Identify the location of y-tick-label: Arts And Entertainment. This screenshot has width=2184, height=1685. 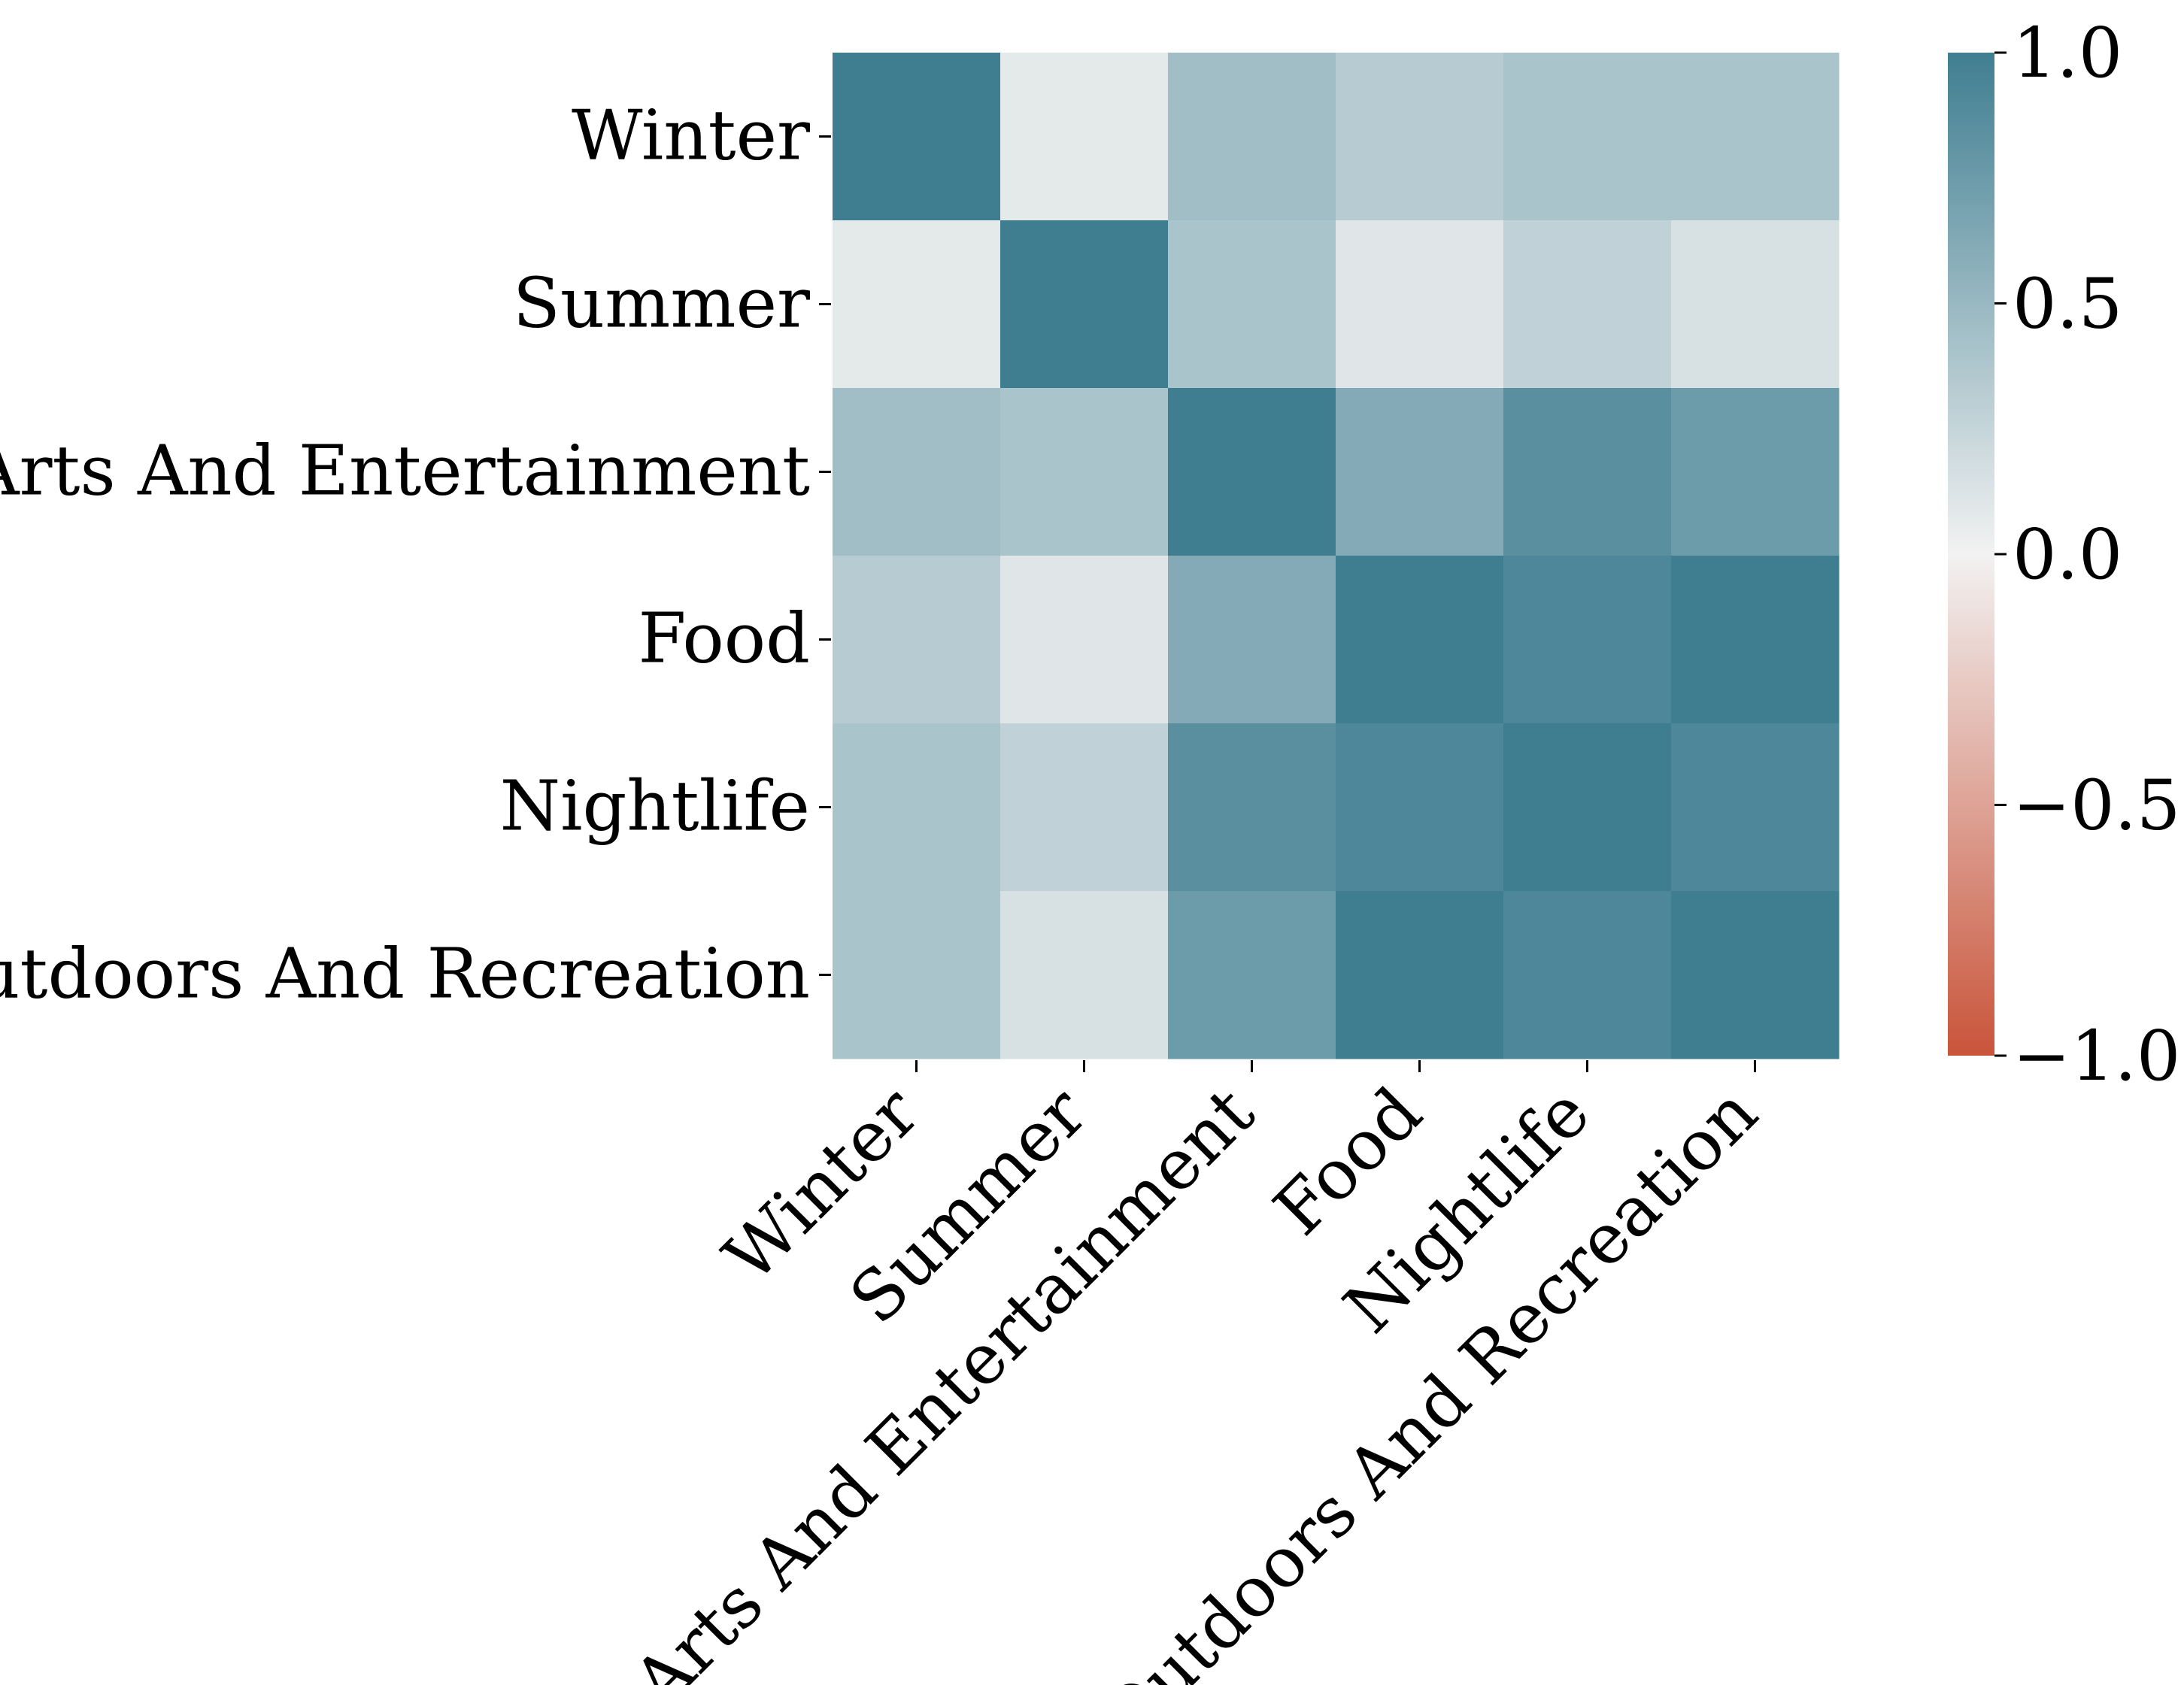
(405, 471).